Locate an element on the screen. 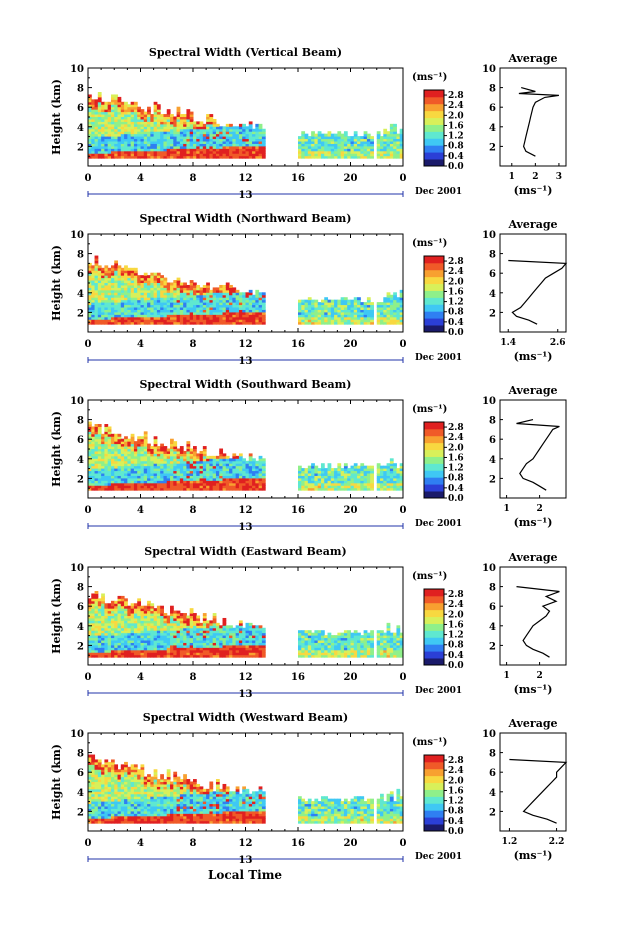 The width and height of the screenshot is (621, 929). average-y-tick-label: 8 is located at coordinates (492, 421).